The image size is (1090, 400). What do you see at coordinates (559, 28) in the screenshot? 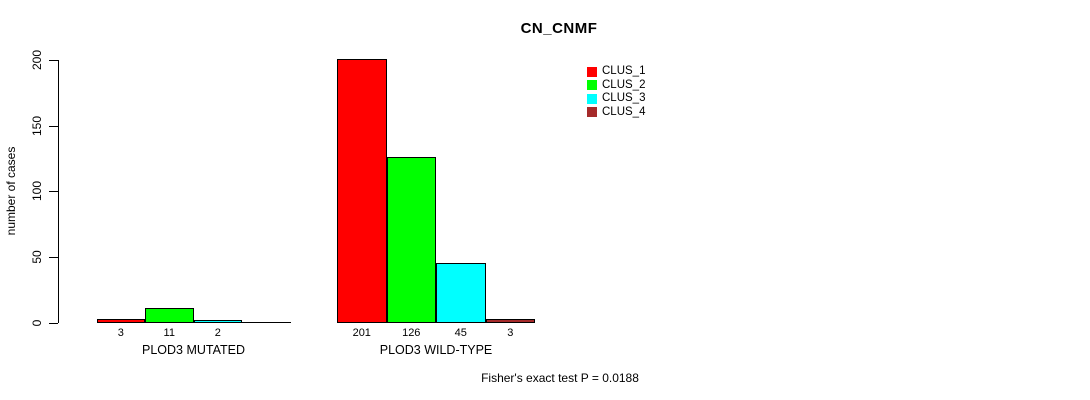
I see `chart-title: CN_CNMF` at bounding box center [559, 28].